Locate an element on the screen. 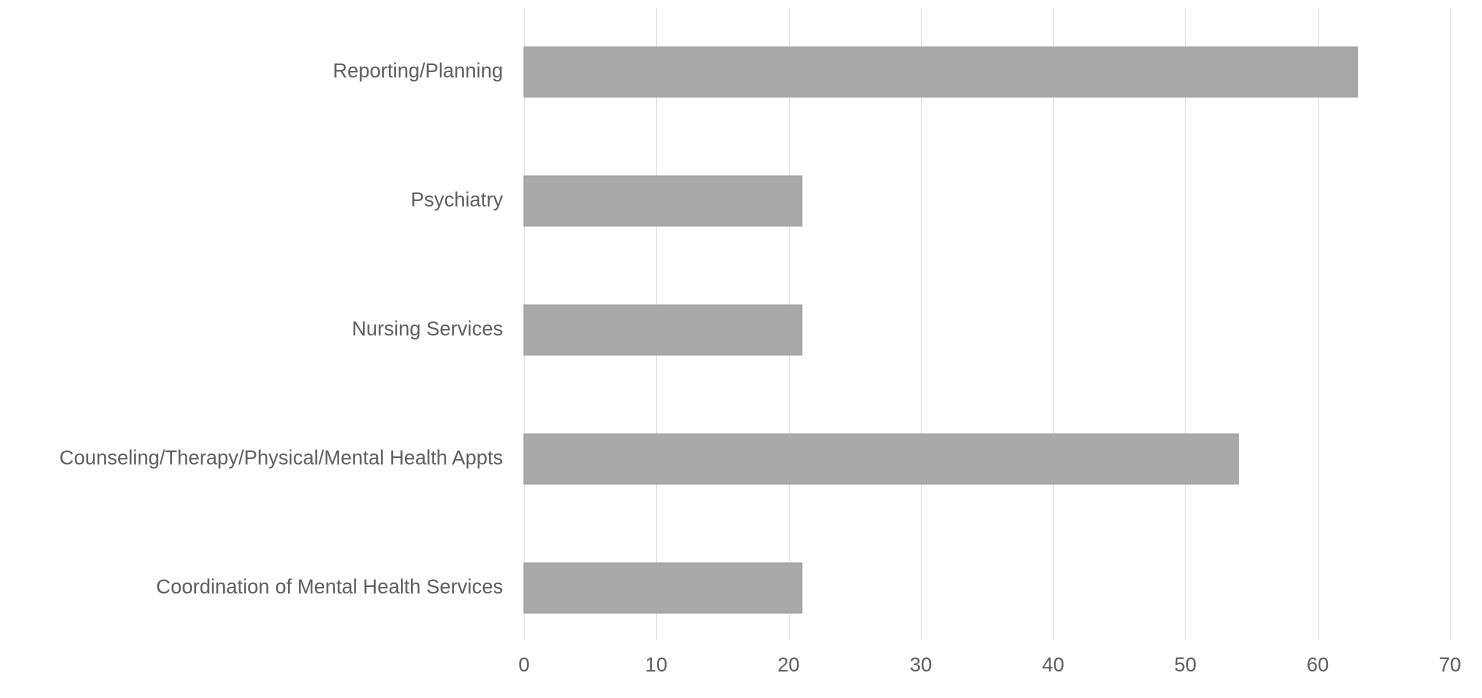 This screenshot has height=698, width=1482. x-tick-label-20: 20 is located at coordinates (788, 665).